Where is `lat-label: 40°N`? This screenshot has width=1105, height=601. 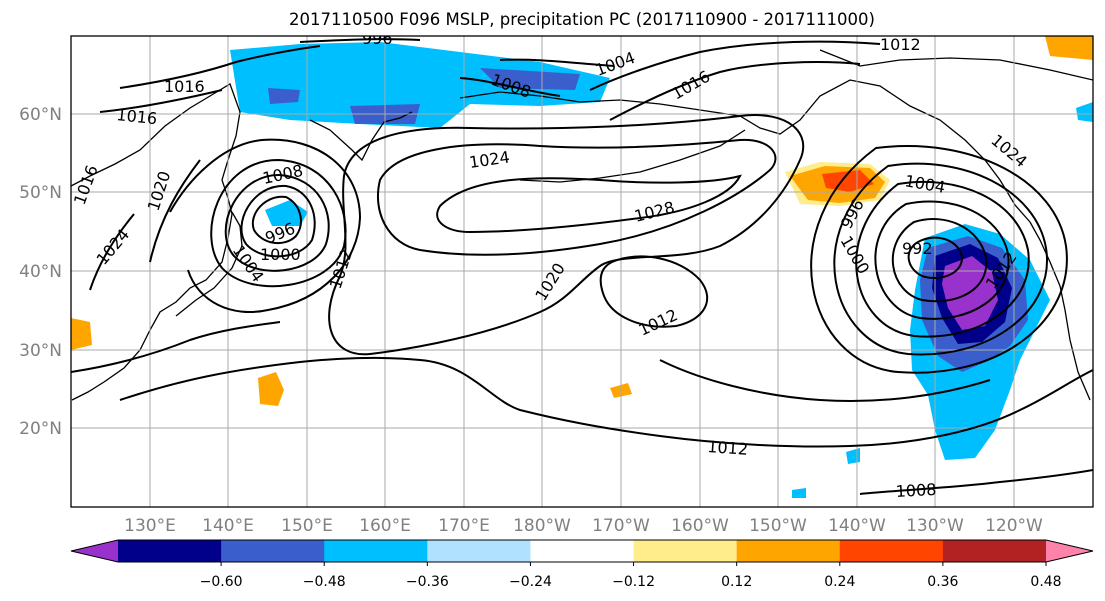
lat-label: 40°N is located at coordinates (40, 272).